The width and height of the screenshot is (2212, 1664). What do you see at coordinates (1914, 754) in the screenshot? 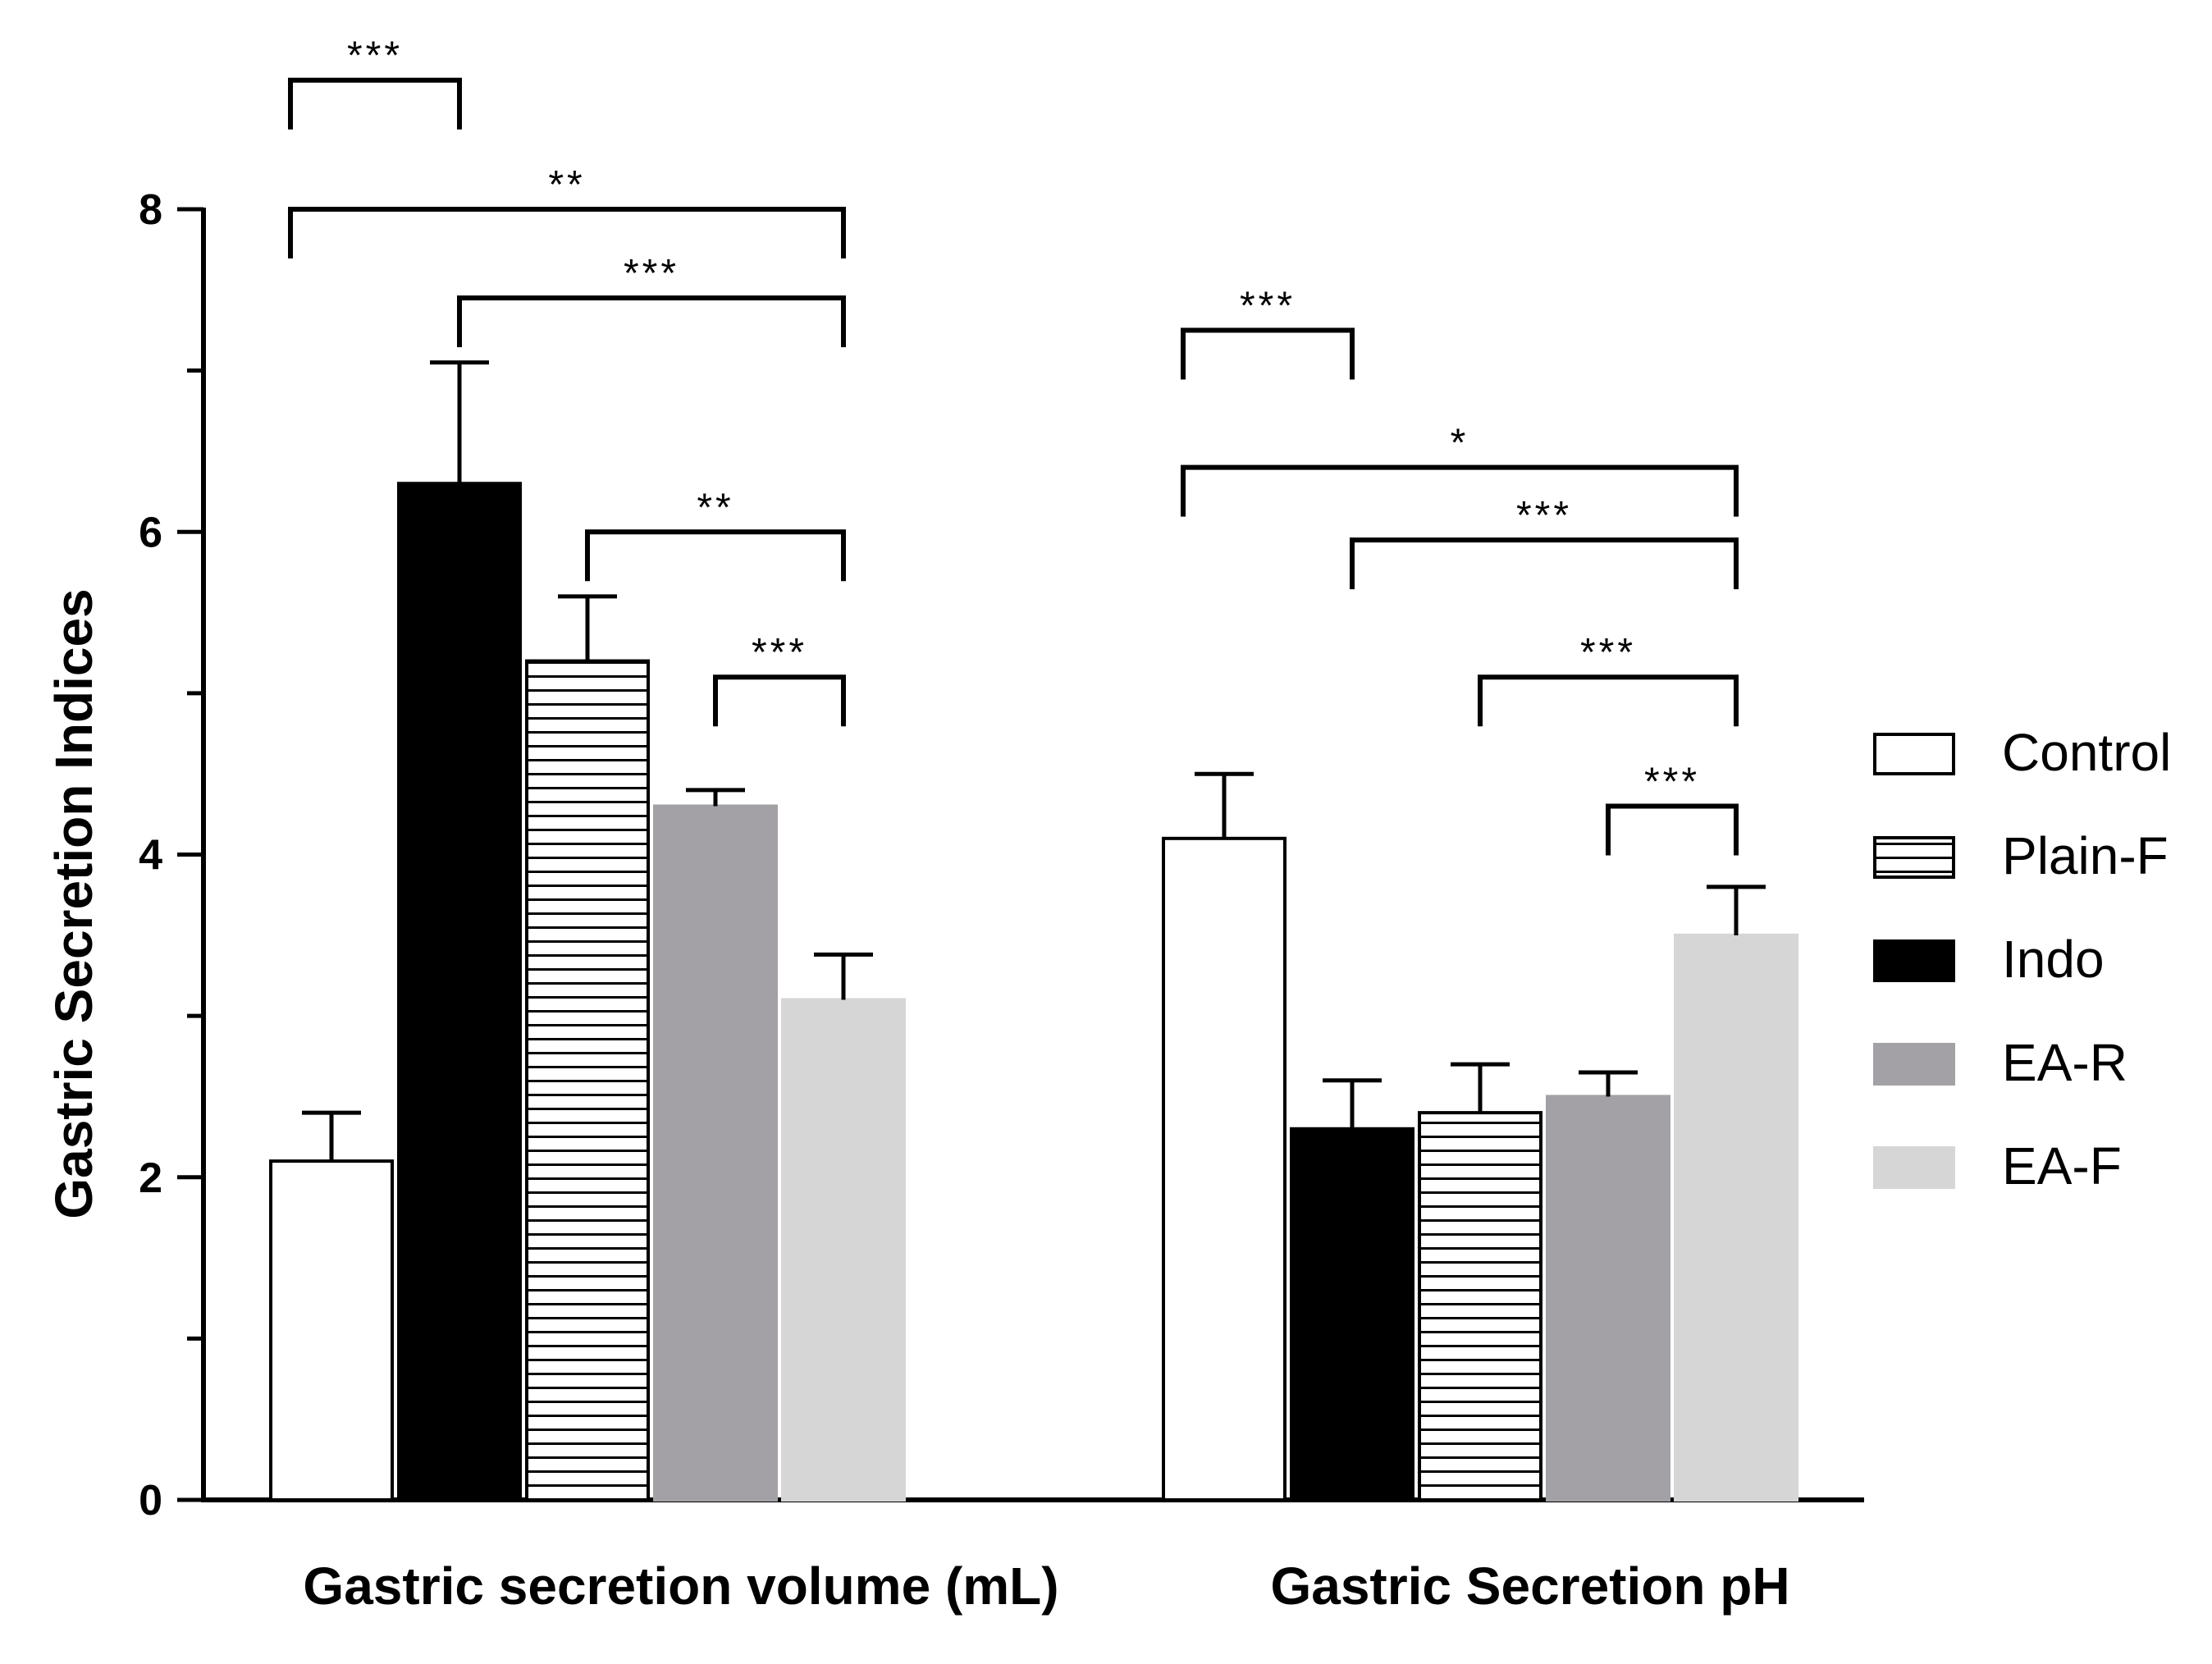
I see `legend-swatch-control` at bounding box center [1914, 754].